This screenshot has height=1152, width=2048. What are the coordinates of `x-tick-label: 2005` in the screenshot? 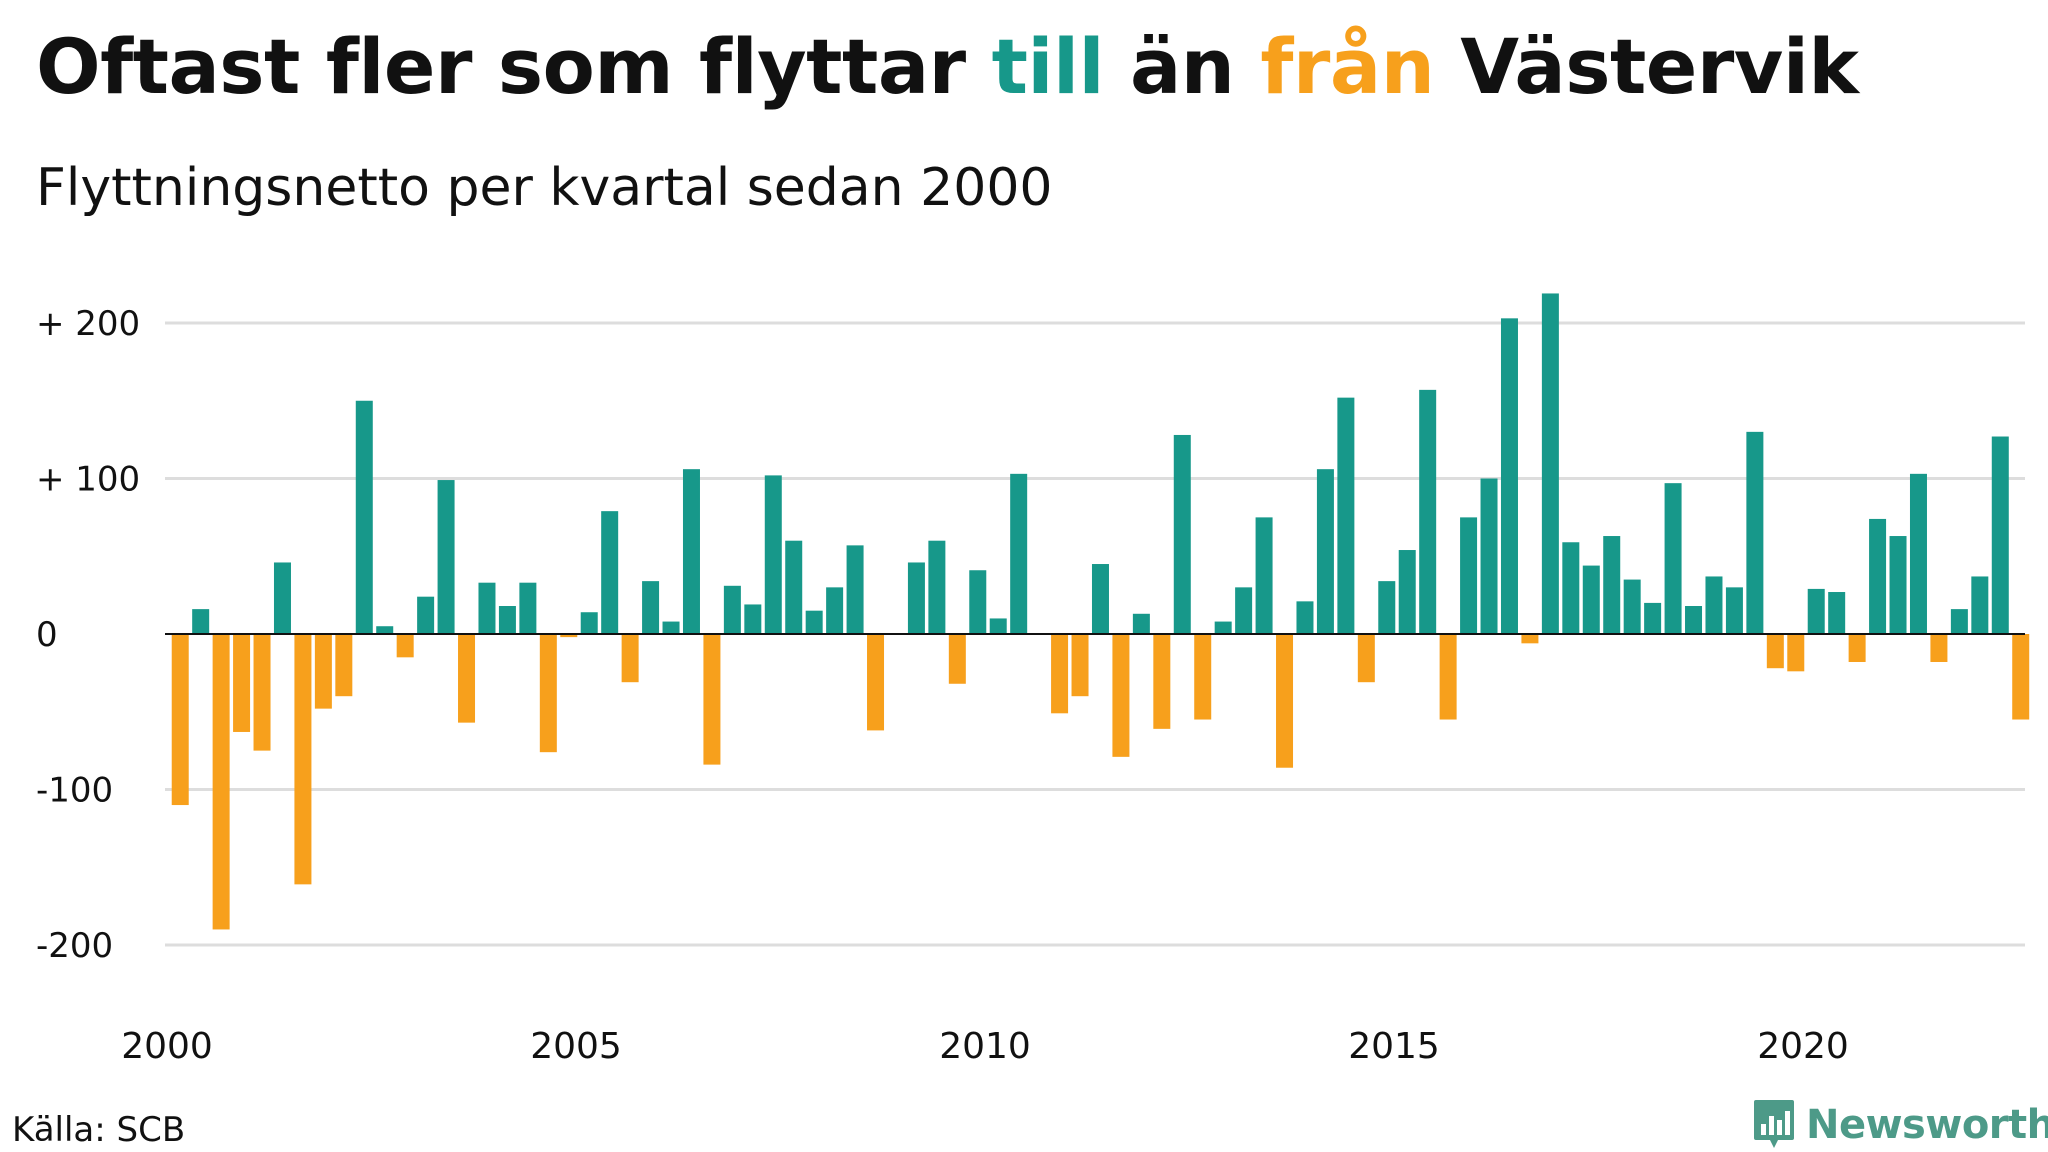 It's located at (576, 1046).